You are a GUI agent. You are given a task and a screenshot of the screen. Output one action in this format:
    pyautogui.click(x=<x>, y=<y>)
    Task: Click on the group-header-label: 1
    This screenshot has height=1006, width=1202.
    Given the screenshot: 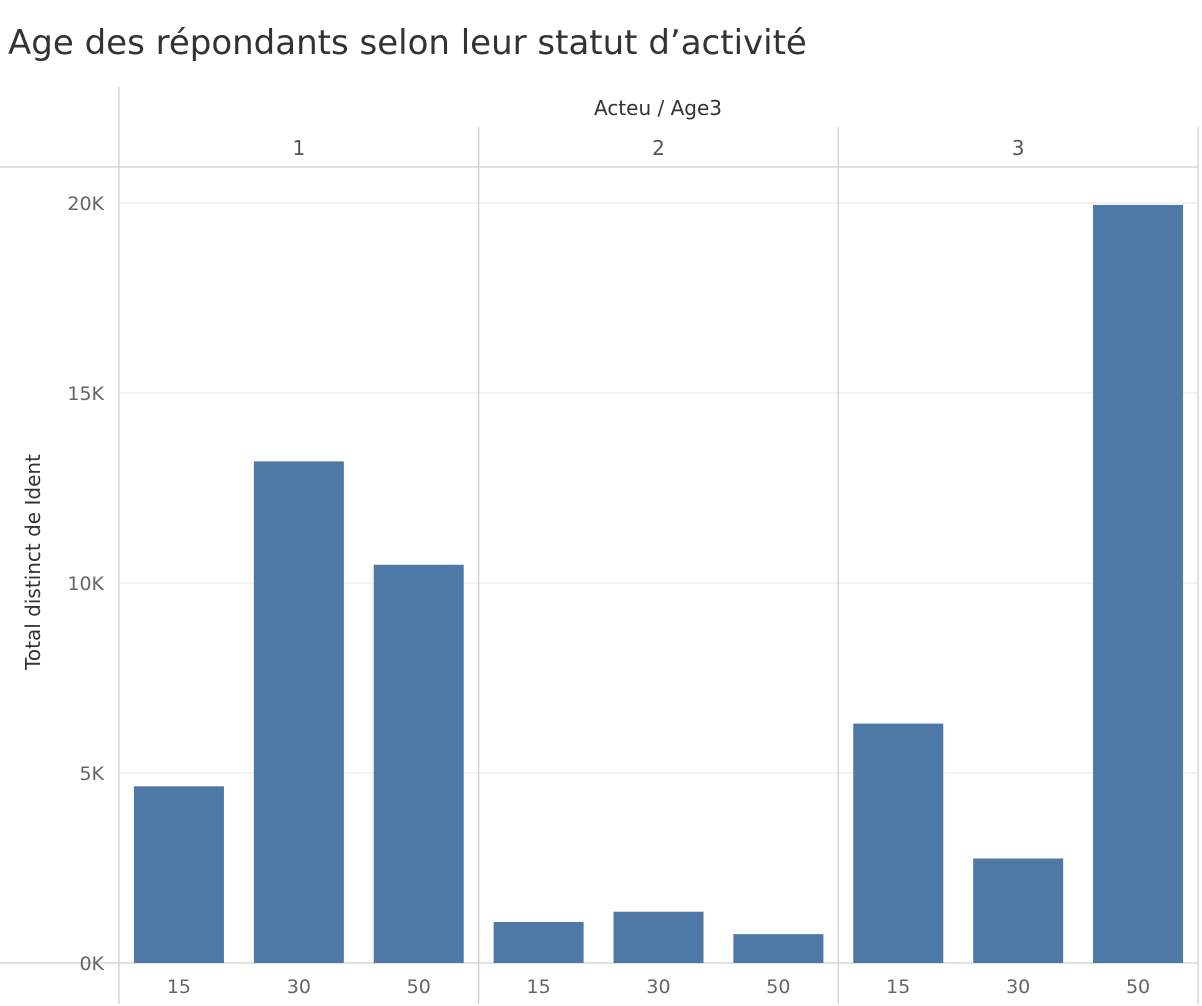 What is the action you would take?
    pyautogui.click(x=298, y=148)
    